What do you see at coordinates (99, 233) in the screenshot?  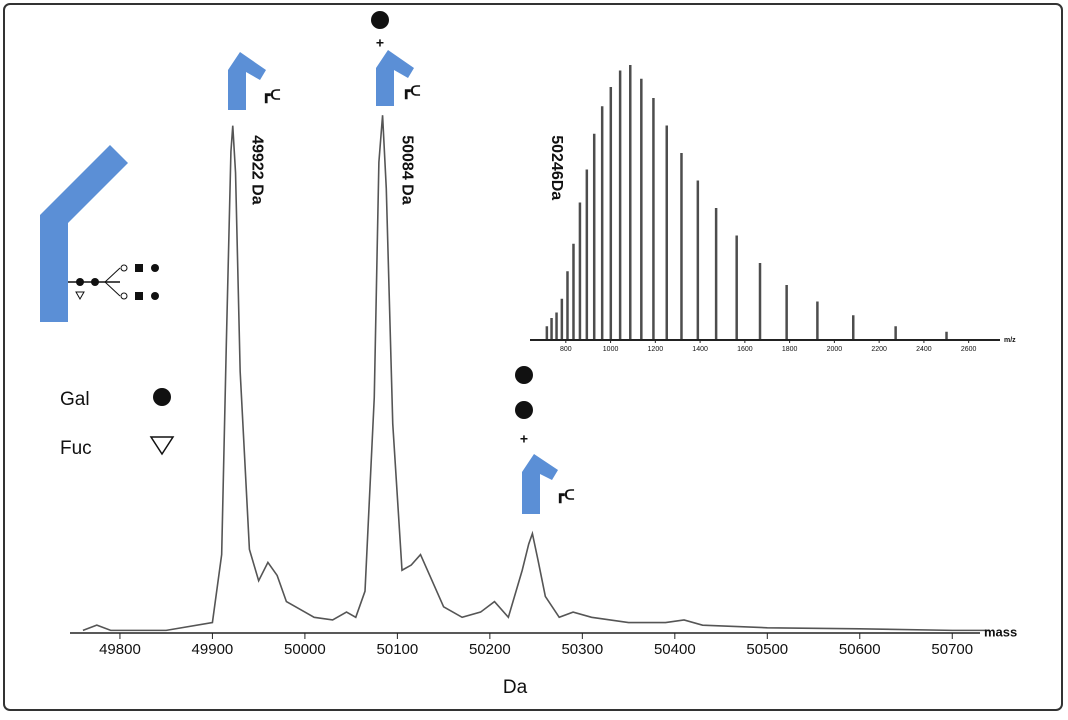 I see `antibody-icon` at bounding box center [99, 233].